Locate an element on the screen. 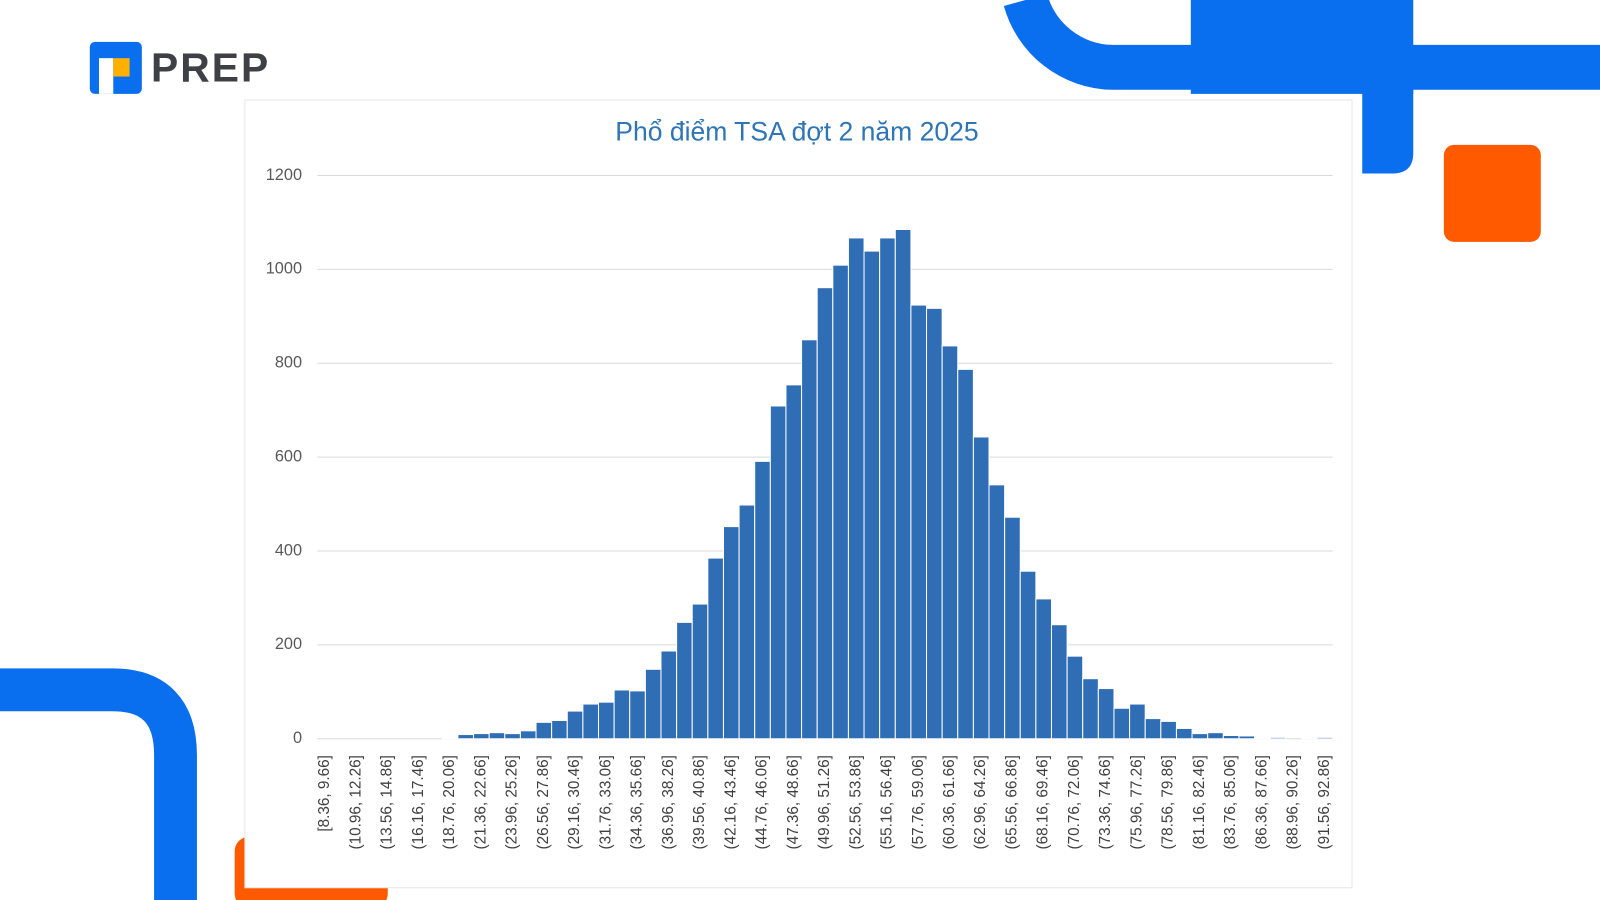  x-tick-label: (70.76, 72.06] is located at coordinates (1074, 802).